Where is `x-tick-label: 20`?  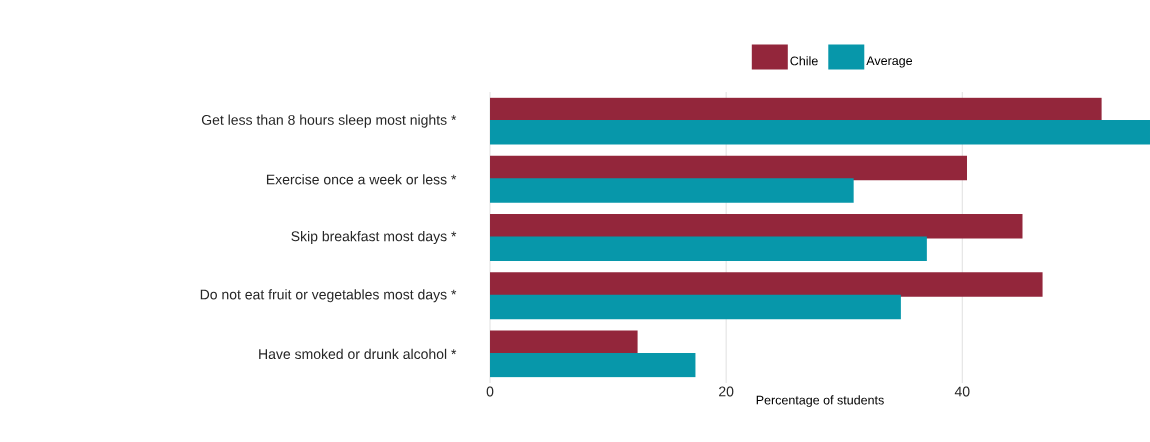
x-tick-label: 20 is located at coordinates (726, 391).